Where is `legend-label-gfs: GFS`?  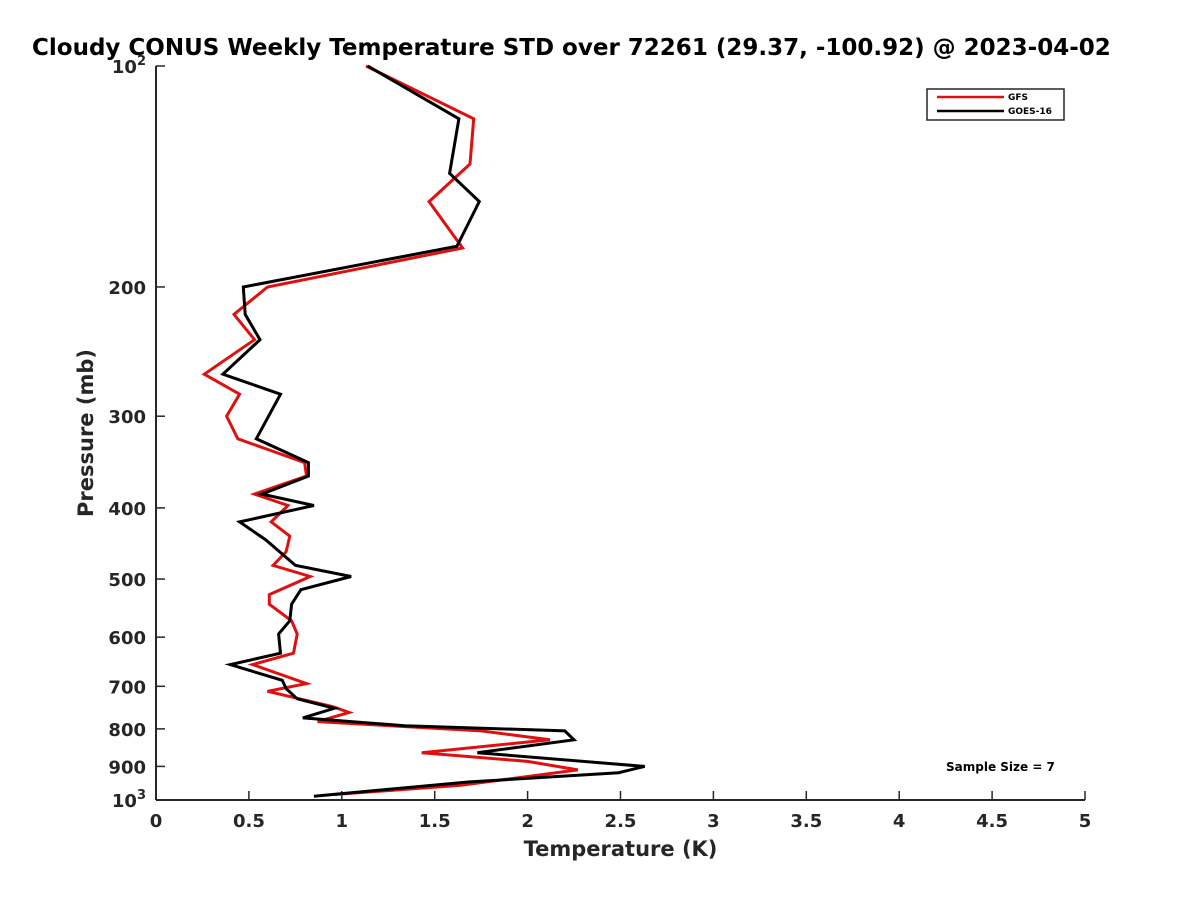 legend-label-gfs: GFS is located at coordinates (1018, 98).